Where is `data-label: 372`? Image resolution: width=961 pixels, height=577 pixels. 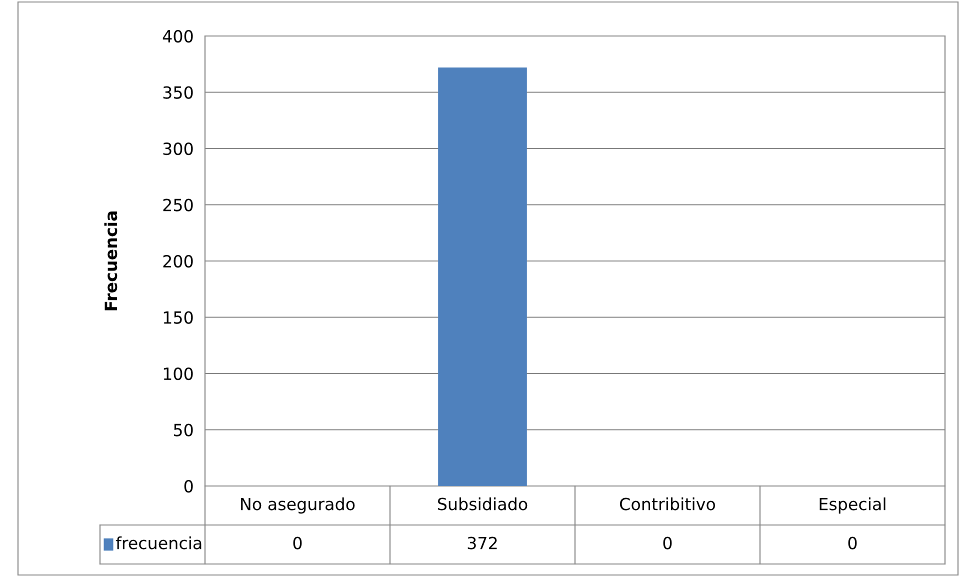
data-label: 372 is located at coordinates (482, 543).